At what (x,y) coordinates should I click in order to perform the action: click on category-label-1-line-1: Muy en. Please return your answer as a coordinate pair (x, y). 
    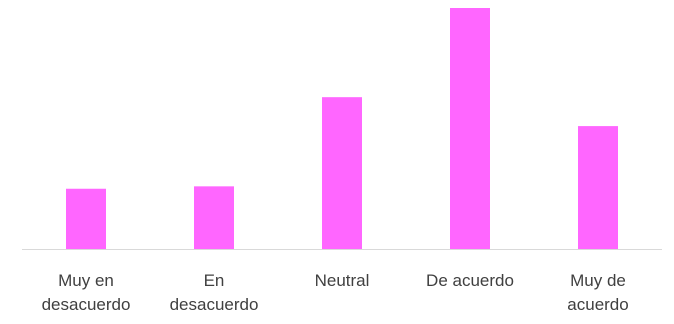
    Looking at the image, I should click on (86, 280).